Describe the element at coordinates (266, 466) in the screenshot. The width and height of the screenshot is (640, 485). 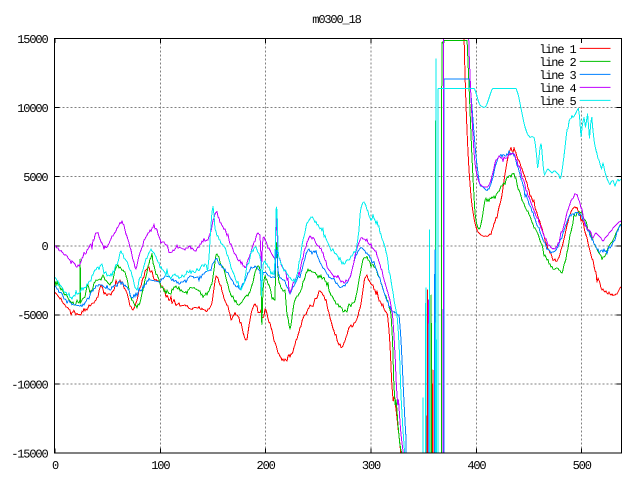
I see `svg-text: 200` at that location.